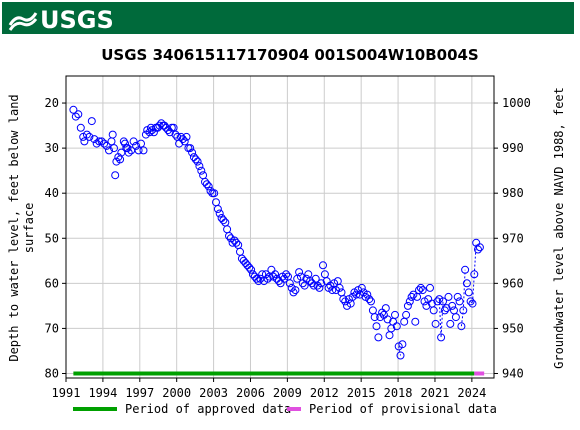  What do you see at coordinates (516, 103) in the screenshot?
I see `y-right-tick-label: 1000` at bounding box center [516, 103].